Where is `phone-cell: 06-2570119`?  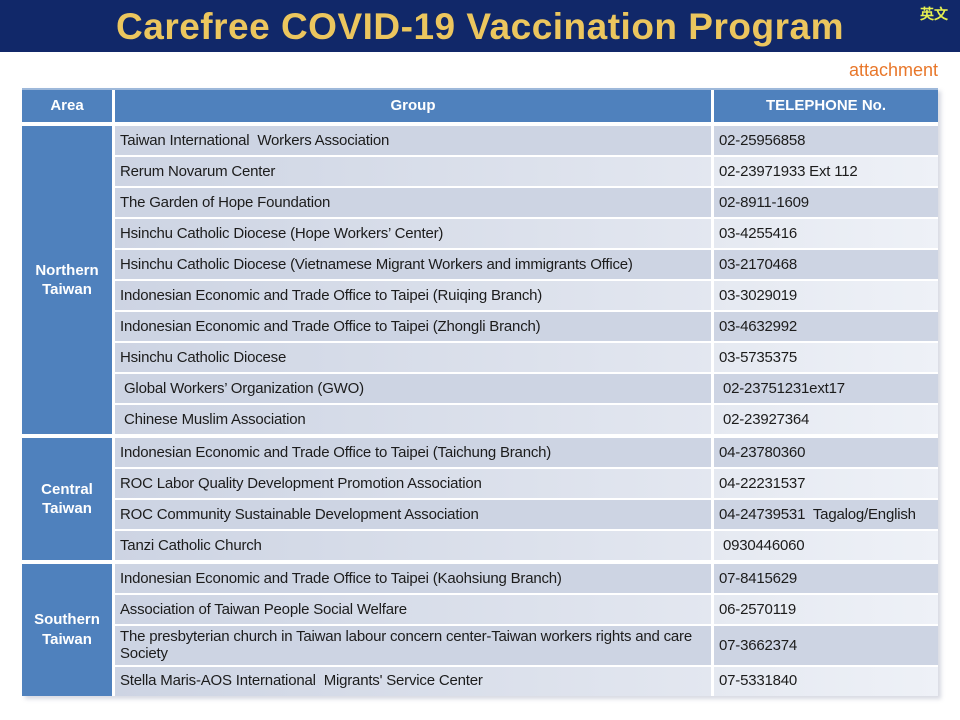 phone-cell: 06-2570119 is located at coordinates (826, 609).